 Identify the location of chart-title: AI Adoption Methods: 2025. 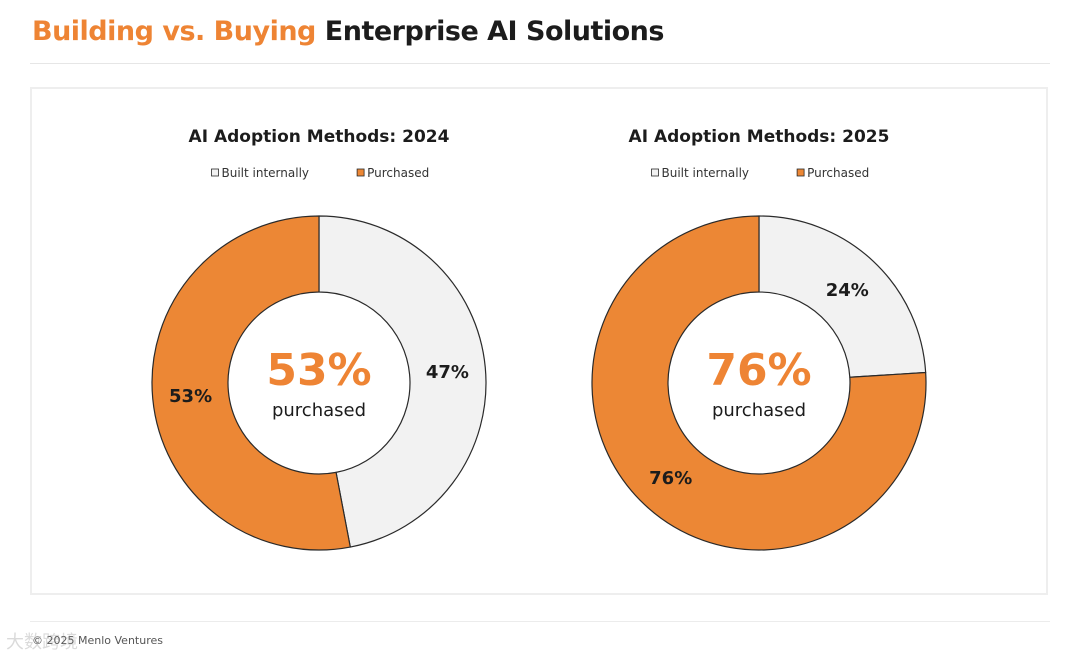
(759, 137).